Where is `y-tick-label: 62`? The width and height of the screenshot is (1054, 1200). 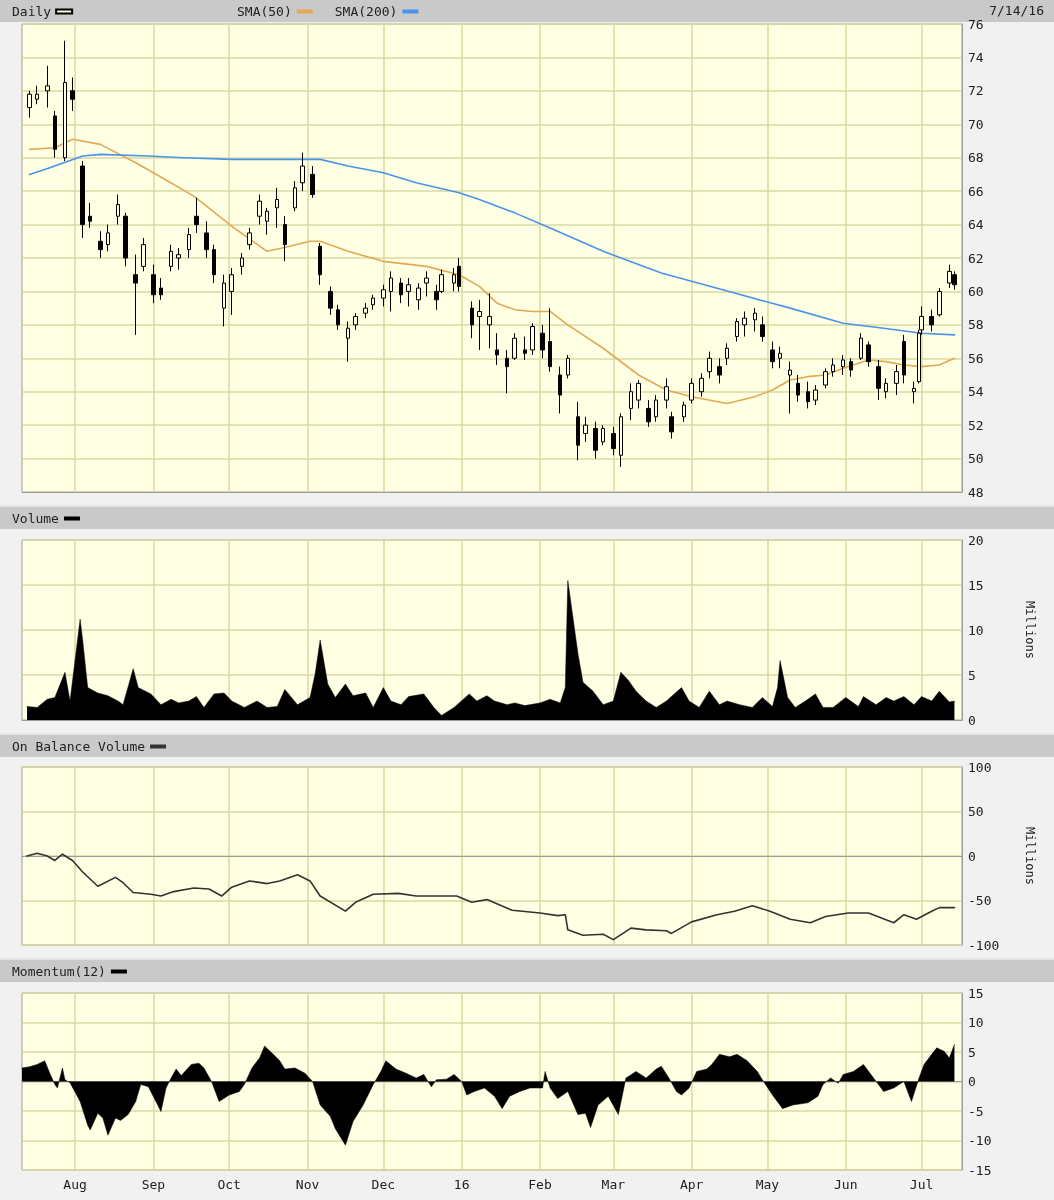
y-tick-label: 62 is located at coordinates (976, 258).